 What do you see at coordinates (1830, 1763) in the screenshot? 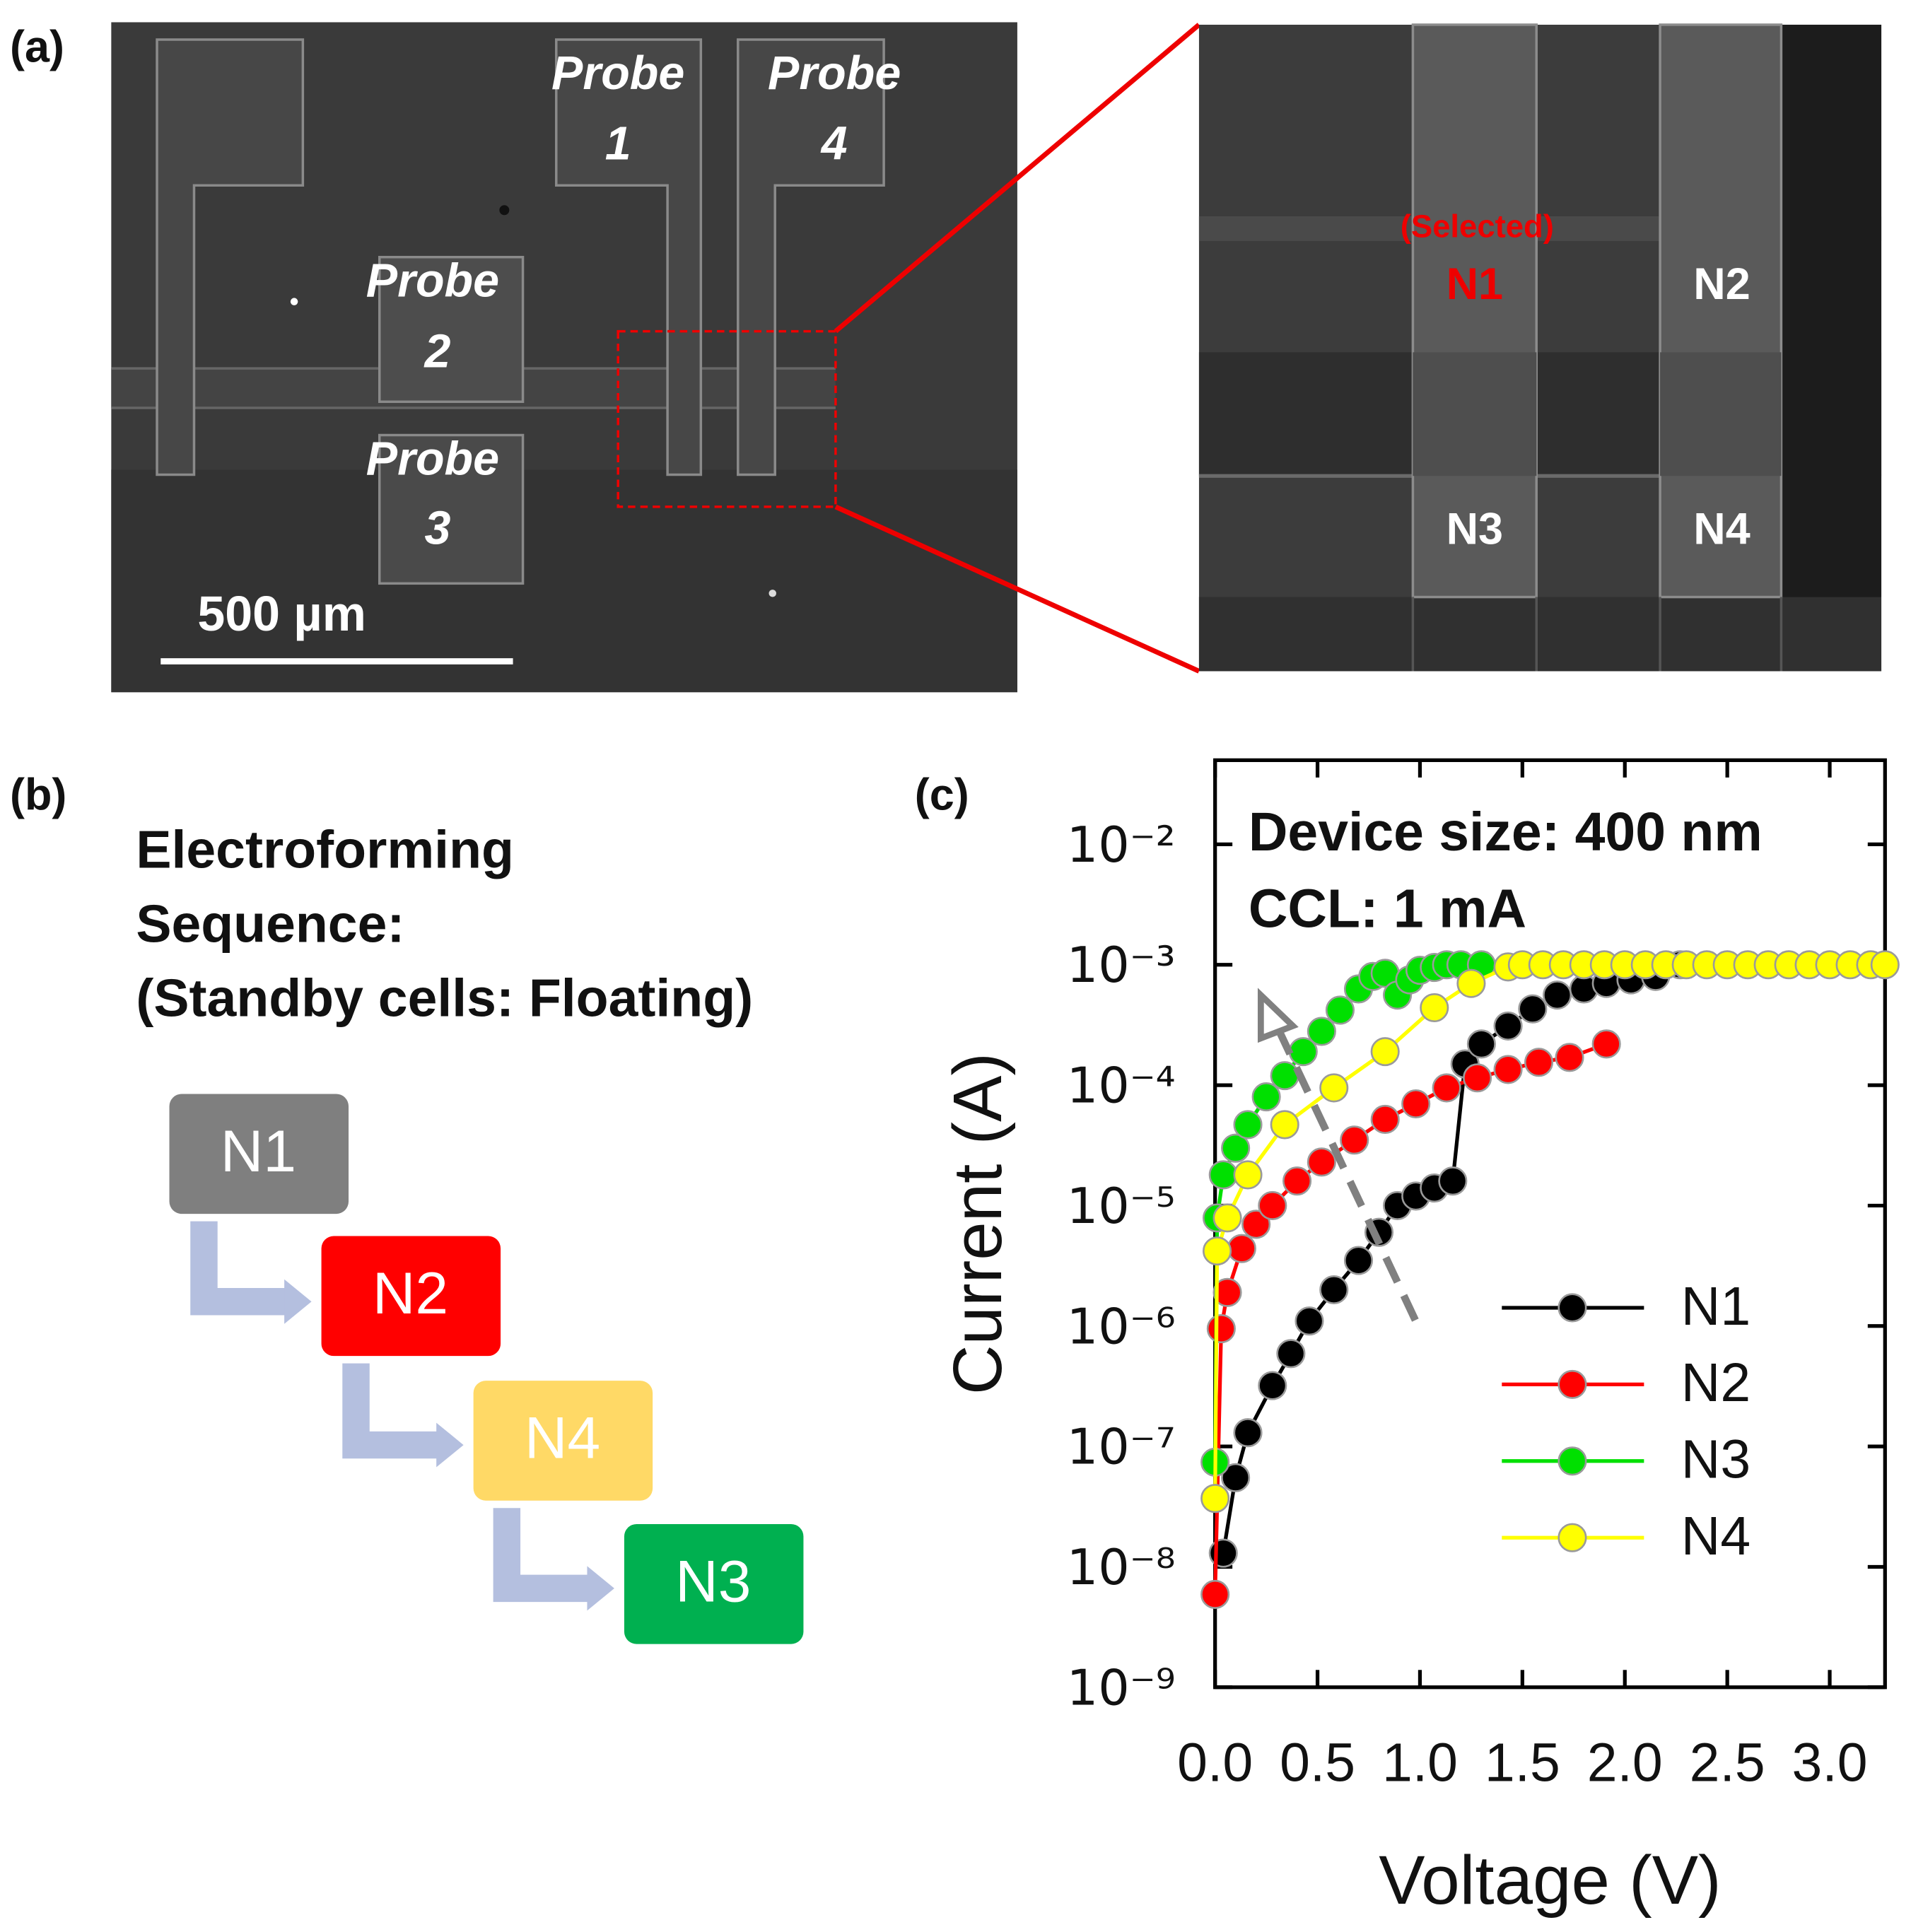
I see `x-tick-label: 3.0` at bounding box center [1830, 1763].